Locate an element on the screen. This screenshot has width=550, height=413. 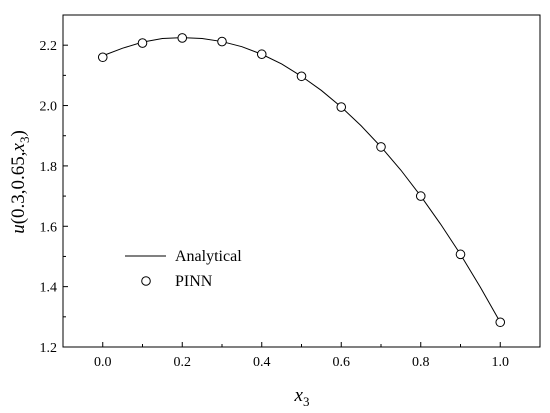
x-tick-label: 1.0 is located at coordinates (501, 362).